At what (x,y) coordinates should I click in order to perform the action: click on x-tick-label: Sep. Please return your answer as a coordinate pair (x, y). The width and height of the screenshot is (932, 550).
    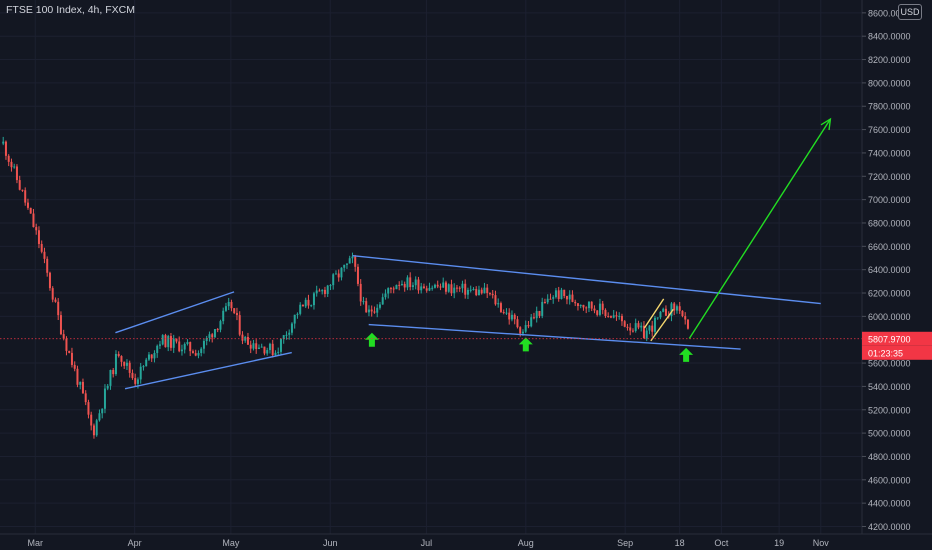
    Looking at the image, I should click on (625, 543).